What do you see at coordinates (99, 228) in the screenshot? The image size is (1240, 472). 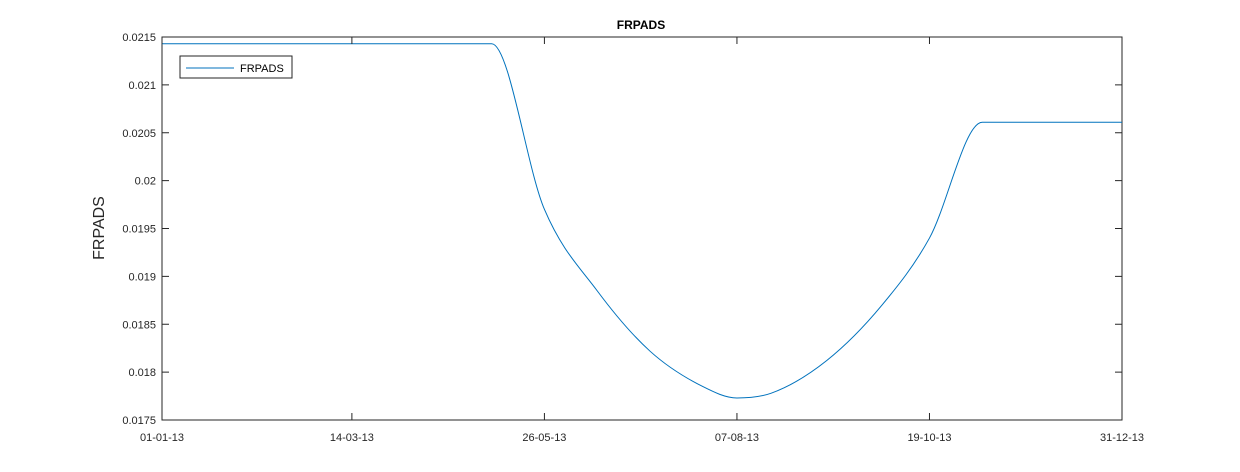 I see `y-axis-label: FRPADS` at bounding box center [99, 228].